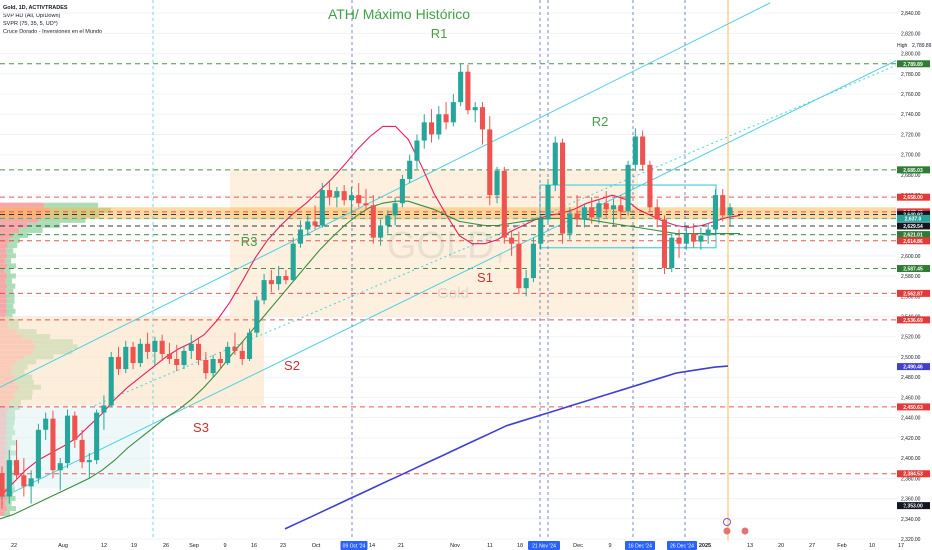  Describe the element at coordinates (727, 522) in the screenshot. I see `economic-event-icon` at that location.